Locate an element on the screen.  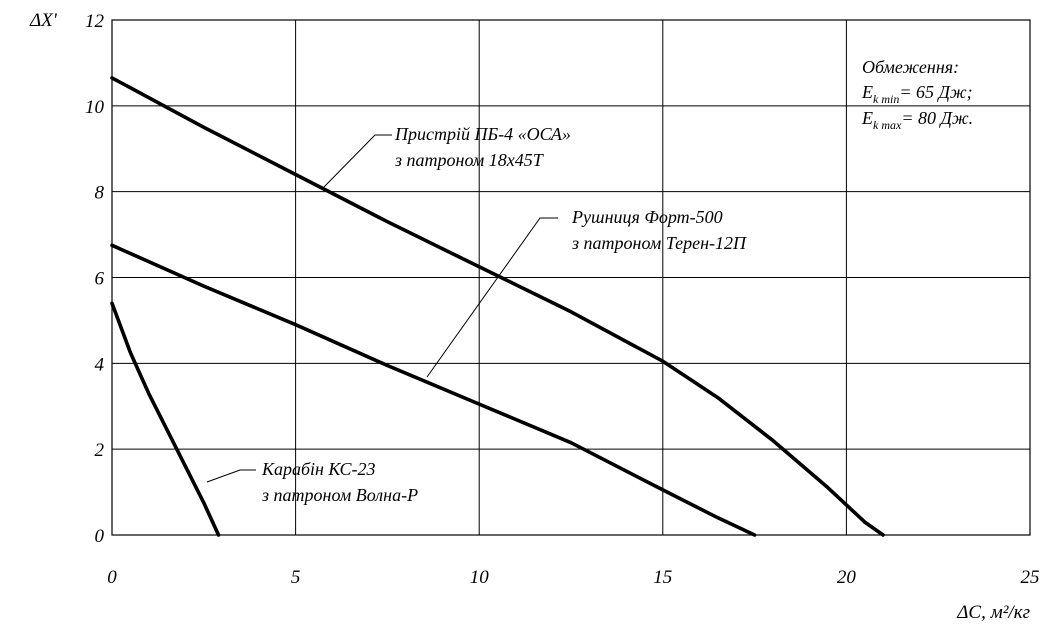
annotation-osa: Пристрій ПБ-4 «ОСА» з патроном 18х45Т is located at coordinates (446, 157).